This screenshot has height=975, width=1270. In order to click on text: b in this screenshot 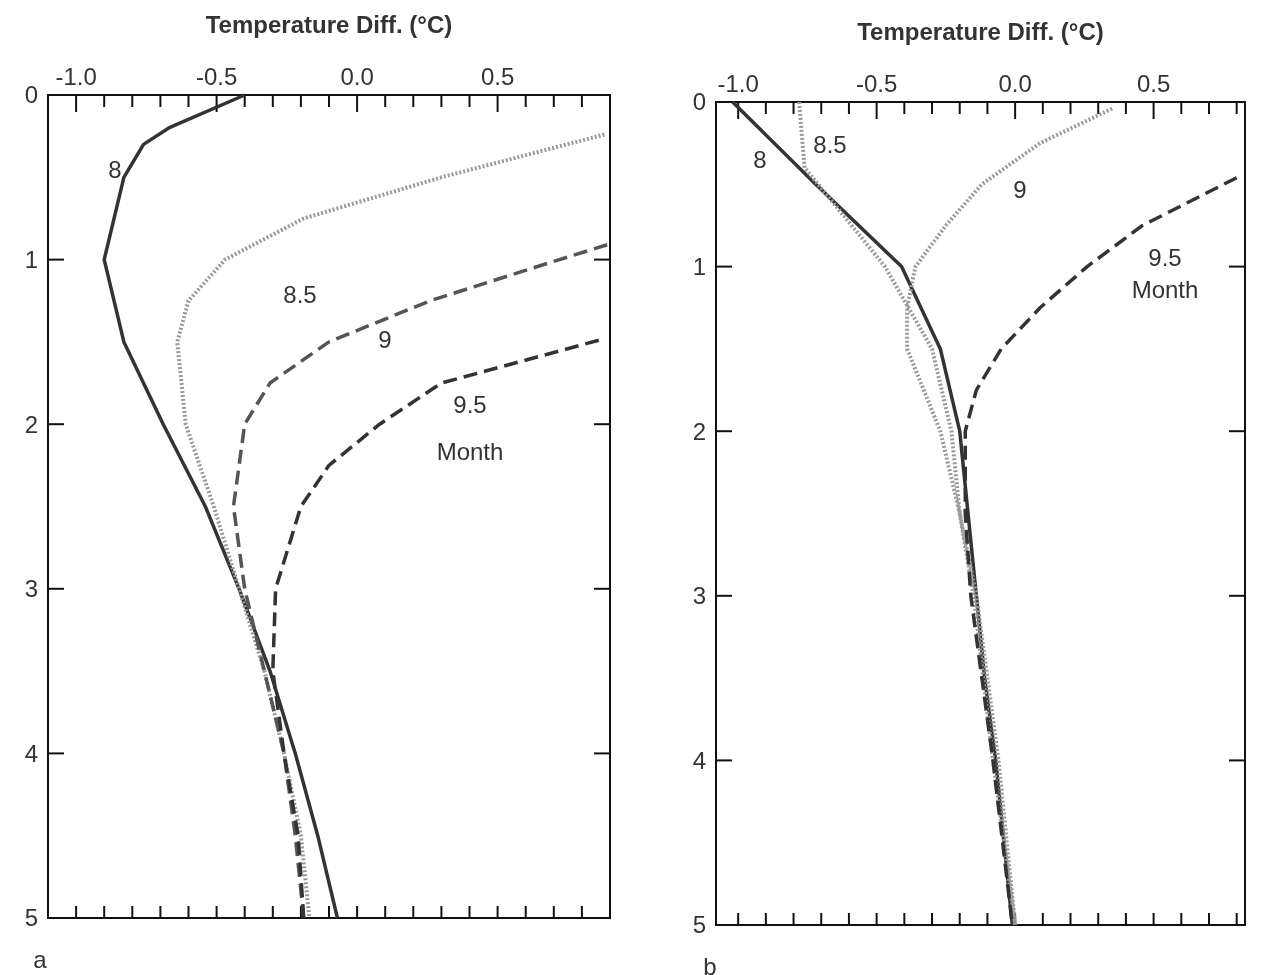, I will do `click(710, 964)`.